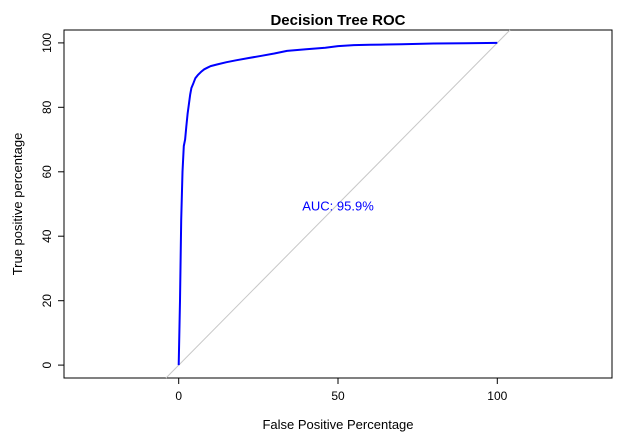 Image resolution: width=624 pixels, height=443 pixels. What do you see at coordinates (47, 43) in the screenshot?
I see `y-tick-label: 100` at bounding box center [47, 43].